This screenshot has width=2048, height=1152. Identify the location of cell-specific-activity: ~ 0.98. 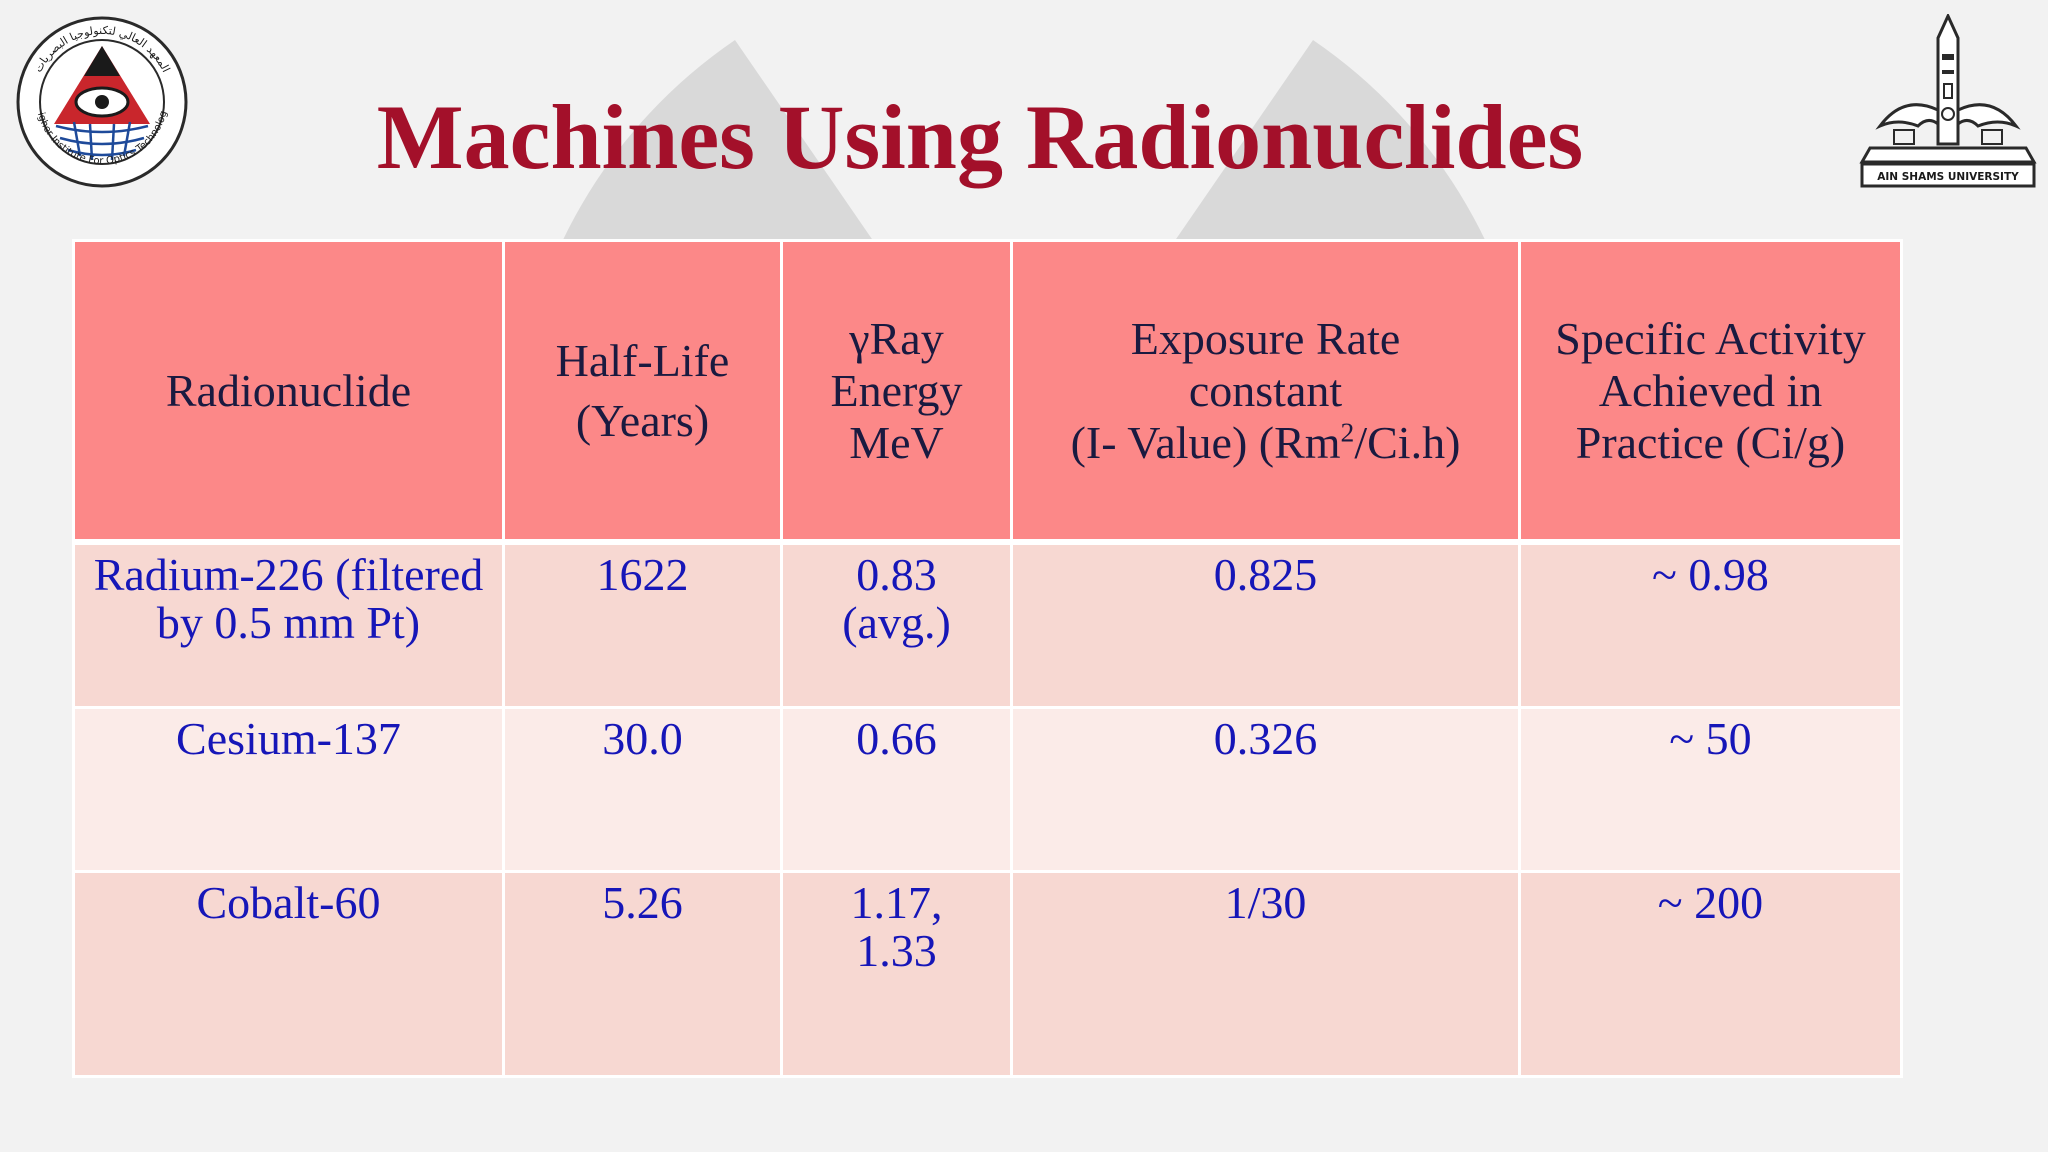
(1710, 624).